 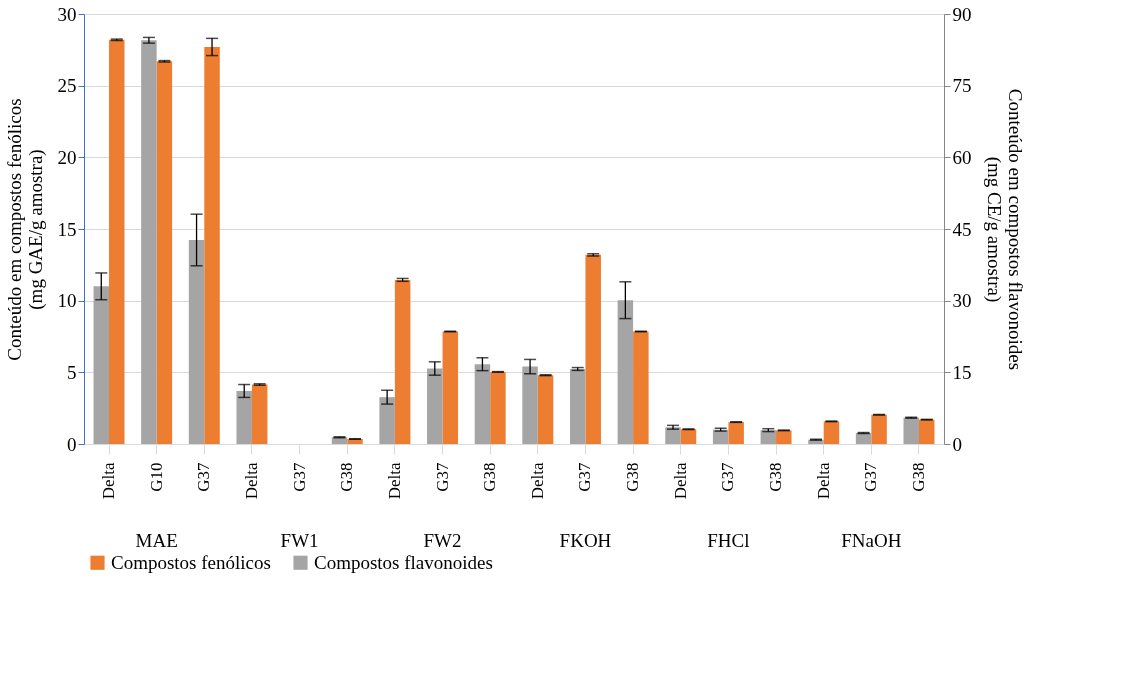 I want to click on y2-axis-title: Conteúdo em compostos flavonoides (mg CE/g amostra), so click(x=1004, y=229).